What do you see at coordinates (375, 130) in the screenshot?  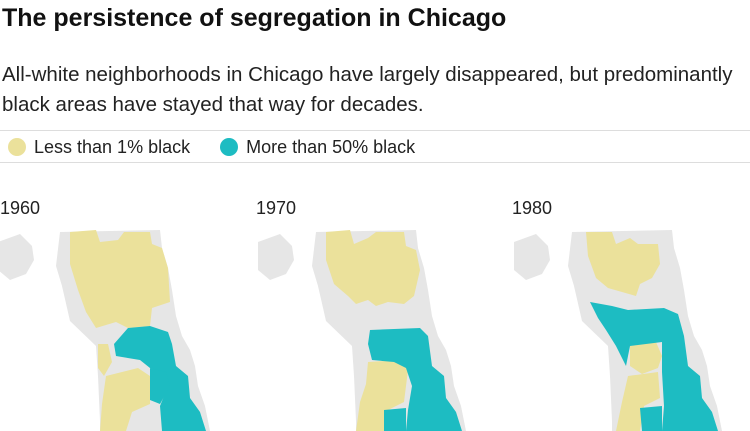 I see `legend-top-divider` at bounding box center [375, 130].